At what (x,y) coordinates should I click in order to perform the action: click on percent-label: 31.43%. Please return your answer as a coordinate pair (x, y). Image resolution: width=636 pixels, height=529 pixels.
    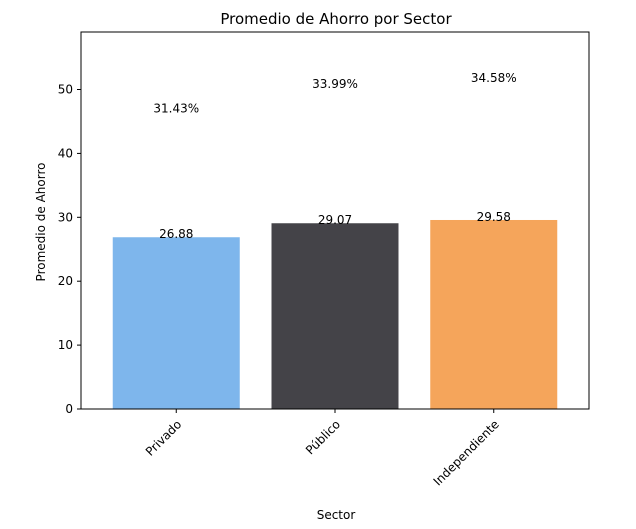
    Looking at the image, I should click on (176, 108).